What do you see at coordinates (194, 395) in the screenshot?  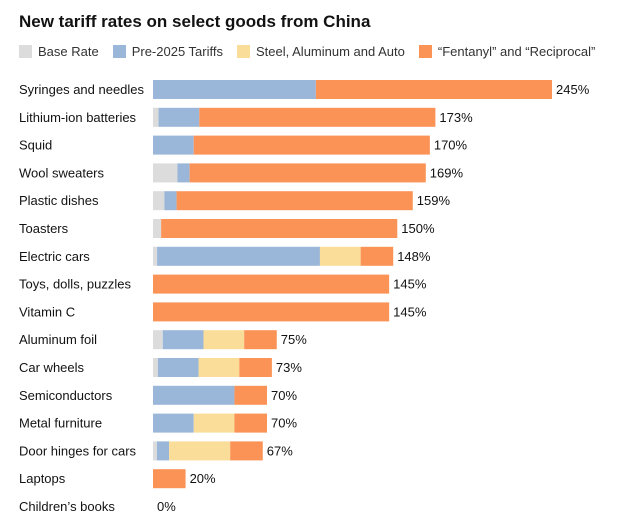 I see `bar-segment-semiconductors-pre-2025-tariffs` at bounding box center [194, 395].